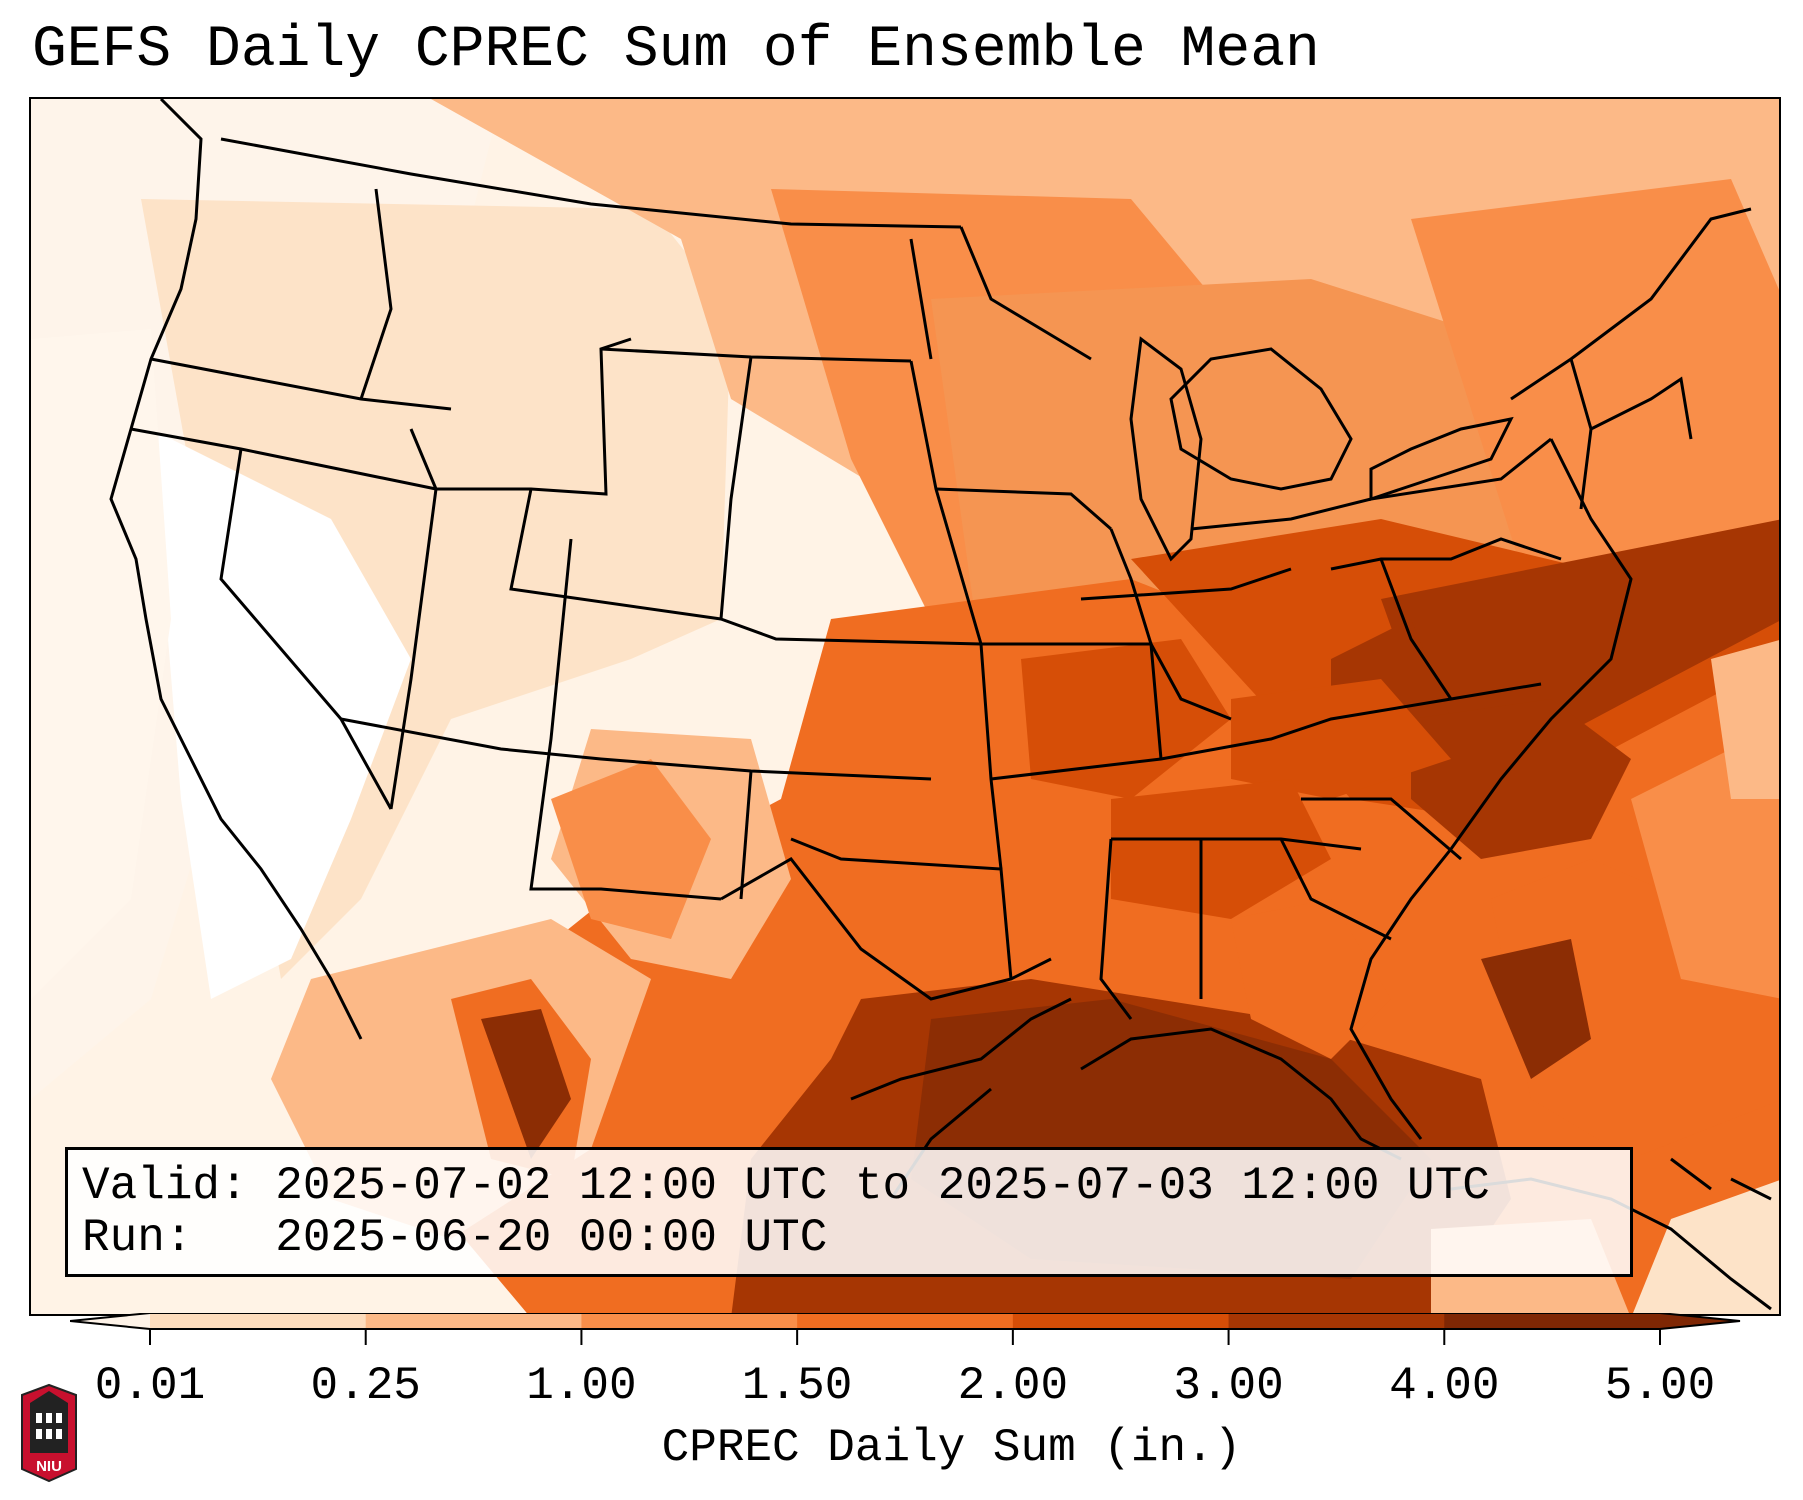 The width and height of the screenshot is (1803, 1500). I want to click on colorbar-tick-label: 0.25, so click(365, 1386).